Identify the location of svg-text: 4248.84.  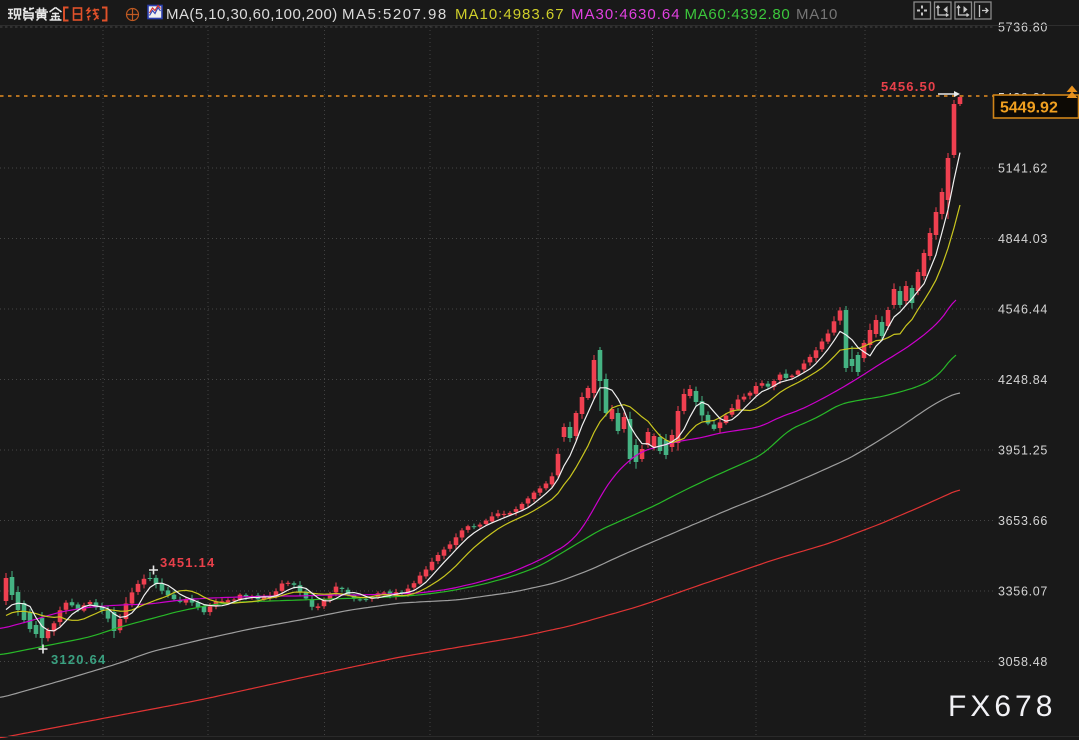
(1023, 380).